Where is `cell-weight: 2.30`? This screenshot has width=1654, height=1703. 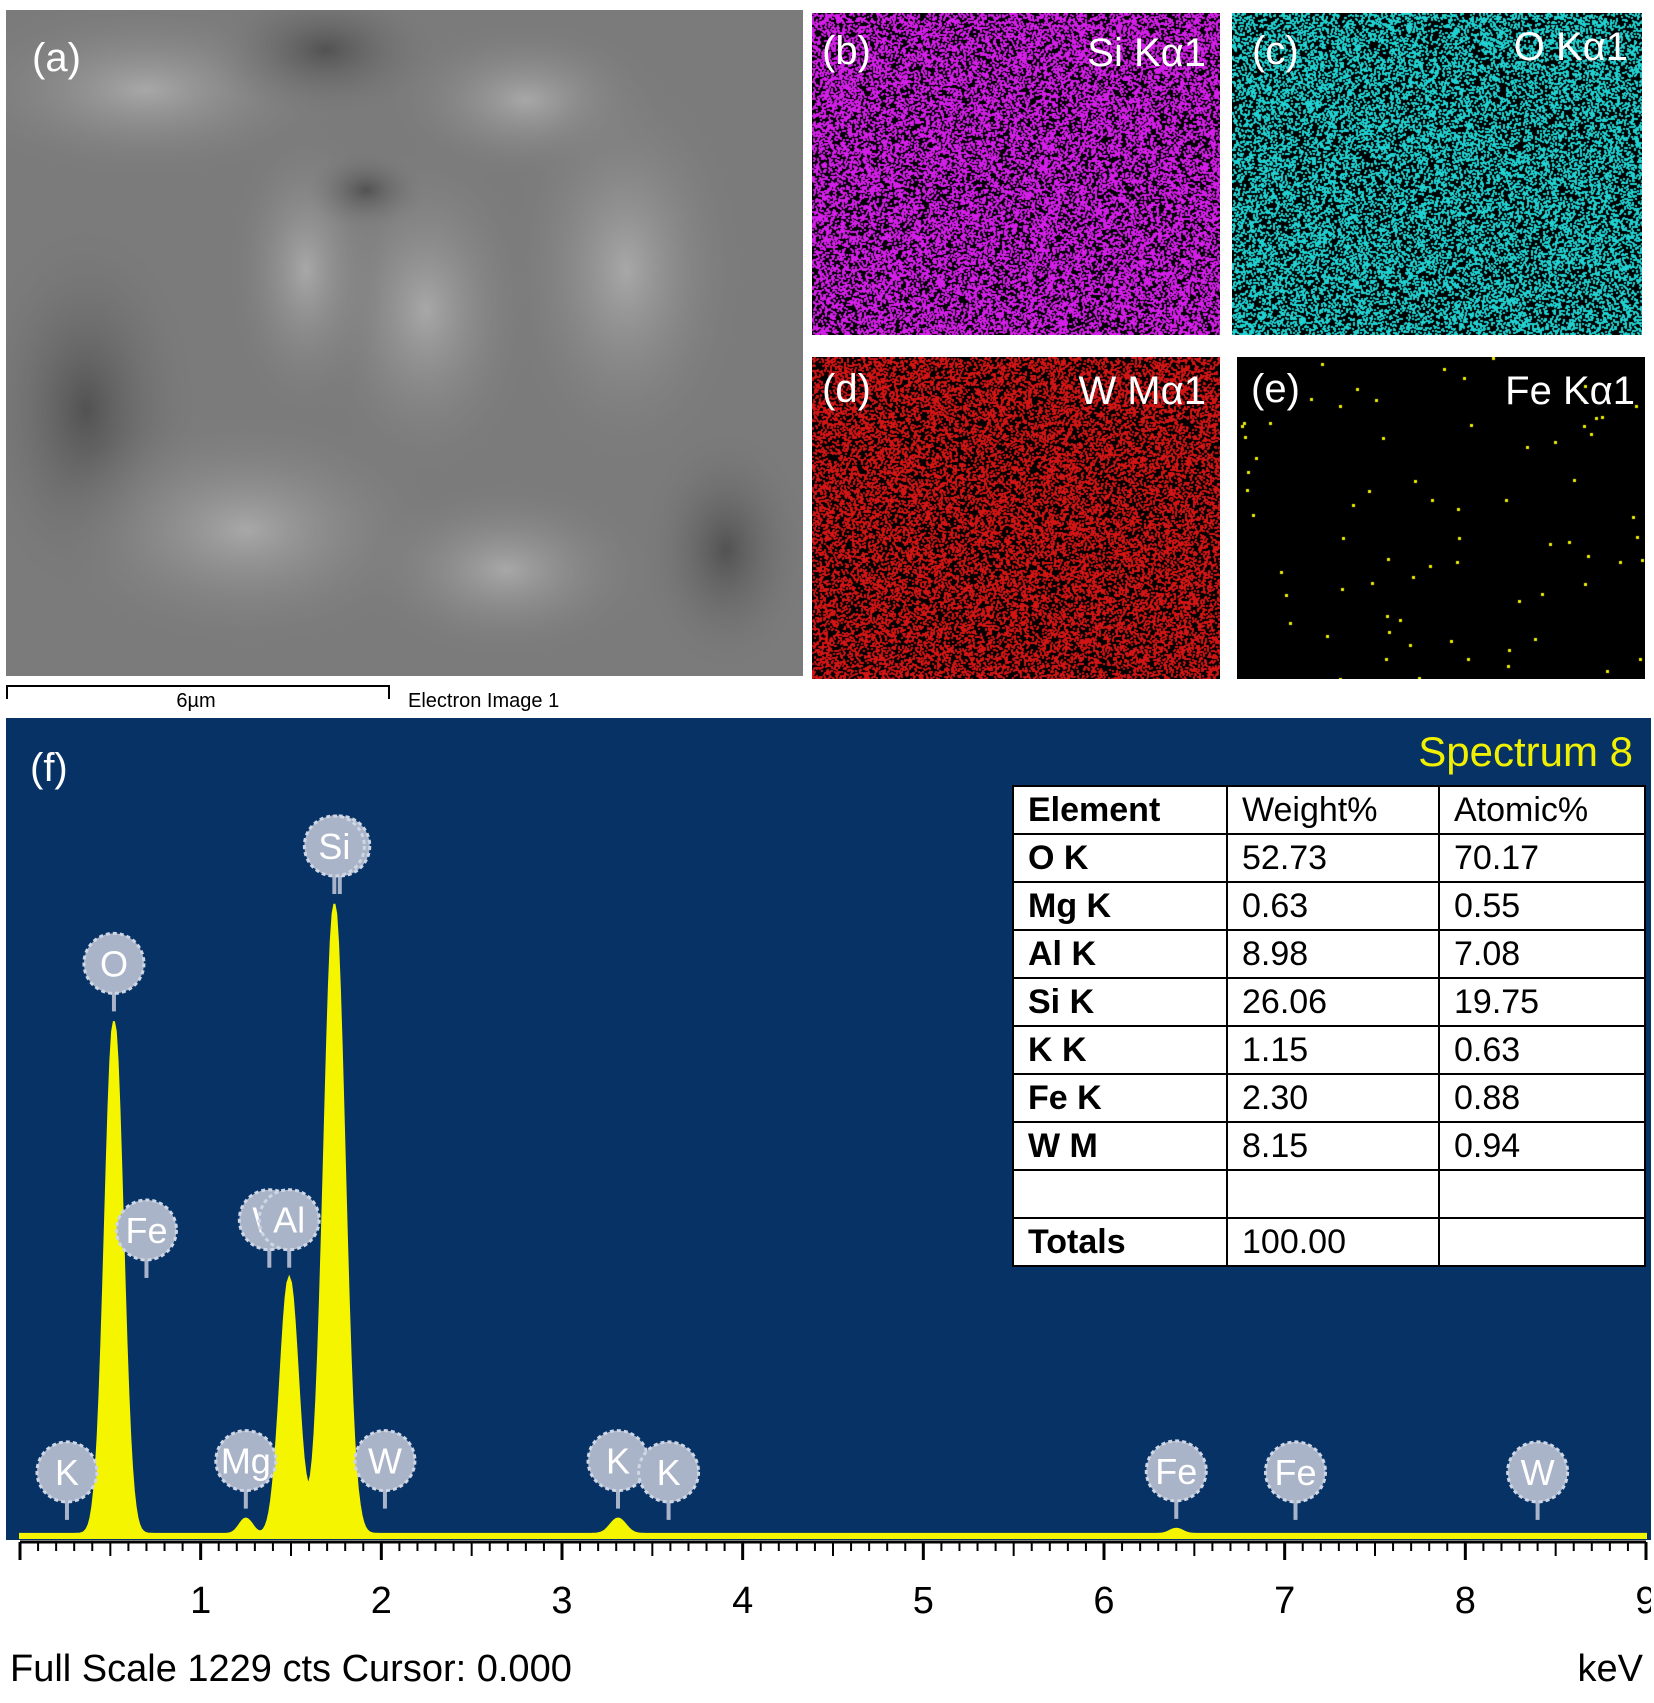 cell-weight: 2.30 is located at coordinates (1333, 1098).